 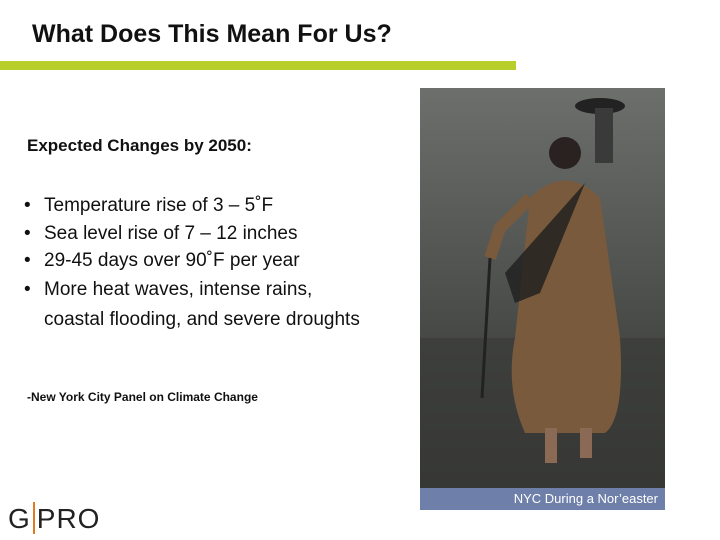 I want to click on accent-bar, so click(x=258, y=65).